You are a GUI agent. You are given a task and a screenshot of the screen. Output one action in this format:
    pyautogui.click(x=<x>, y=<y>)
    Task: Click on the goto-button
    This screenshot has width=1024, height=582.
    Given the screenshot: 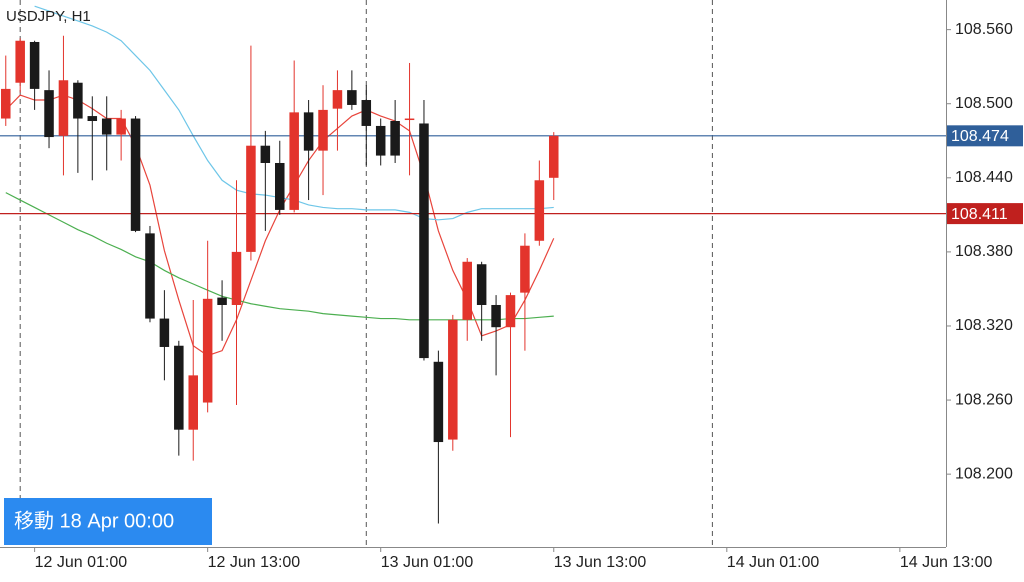 What is the action you would take?
    pyautogui.click(x=108, y=521)
    